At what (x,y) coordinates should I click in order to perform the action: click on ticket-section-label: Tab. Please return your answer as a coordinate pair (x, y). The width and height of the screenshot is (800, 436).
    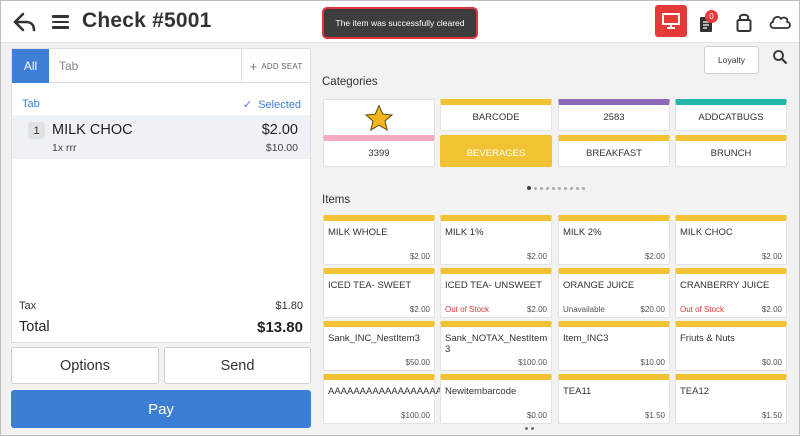
    Looking at the image, I should click on (31, 104).